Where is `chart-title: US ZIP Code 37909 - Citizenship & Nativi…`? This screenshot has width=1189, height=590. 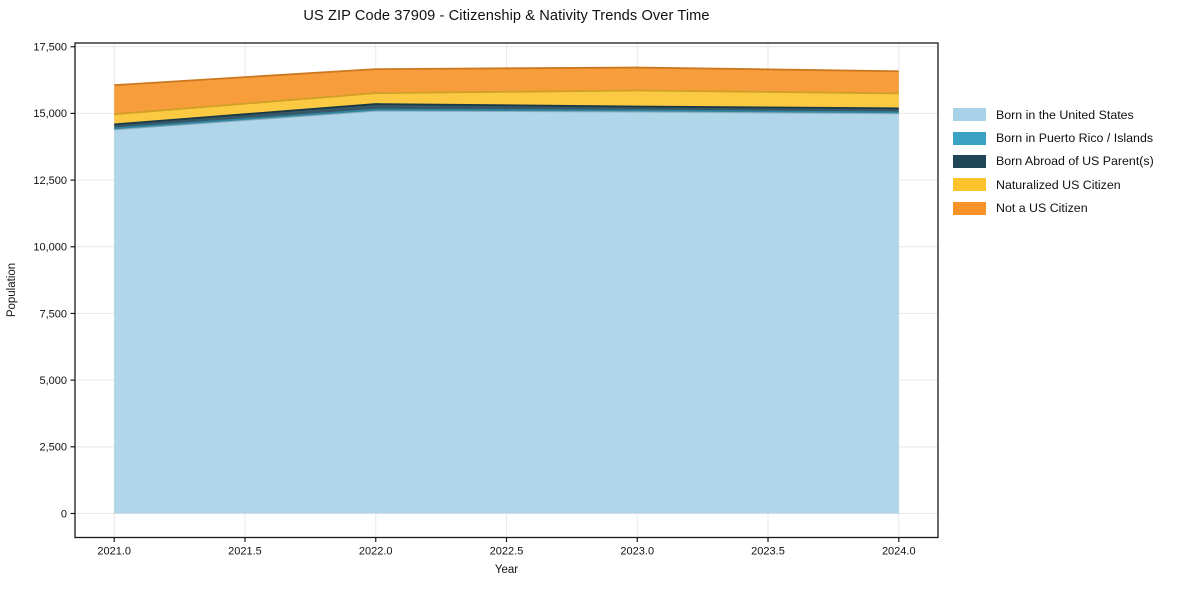
chart-title: US ZIP Code 37909 - Citizenship & Nativi… is located at coordinates (506, 16).